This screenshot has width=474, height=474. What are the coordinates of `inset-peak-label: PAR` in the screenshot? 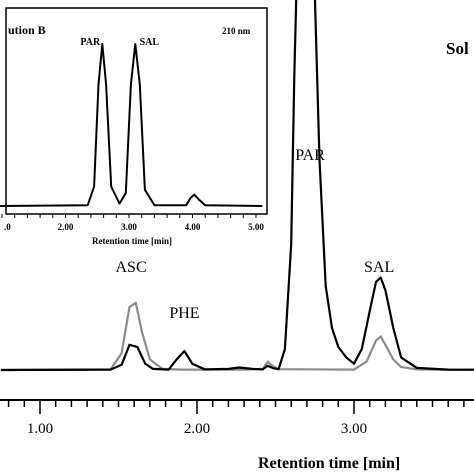 It's located at (90, 42).